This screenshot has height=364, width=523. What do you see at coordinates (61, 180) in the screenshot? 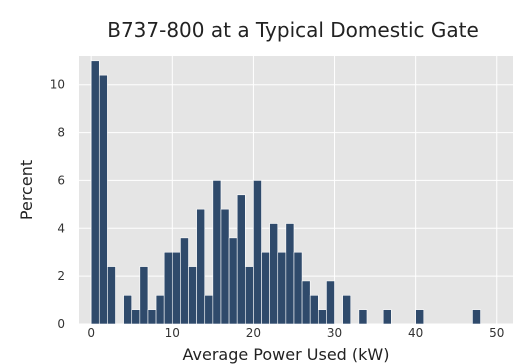
I see `y-tick-label: 6` at bounding box center [61, 180].